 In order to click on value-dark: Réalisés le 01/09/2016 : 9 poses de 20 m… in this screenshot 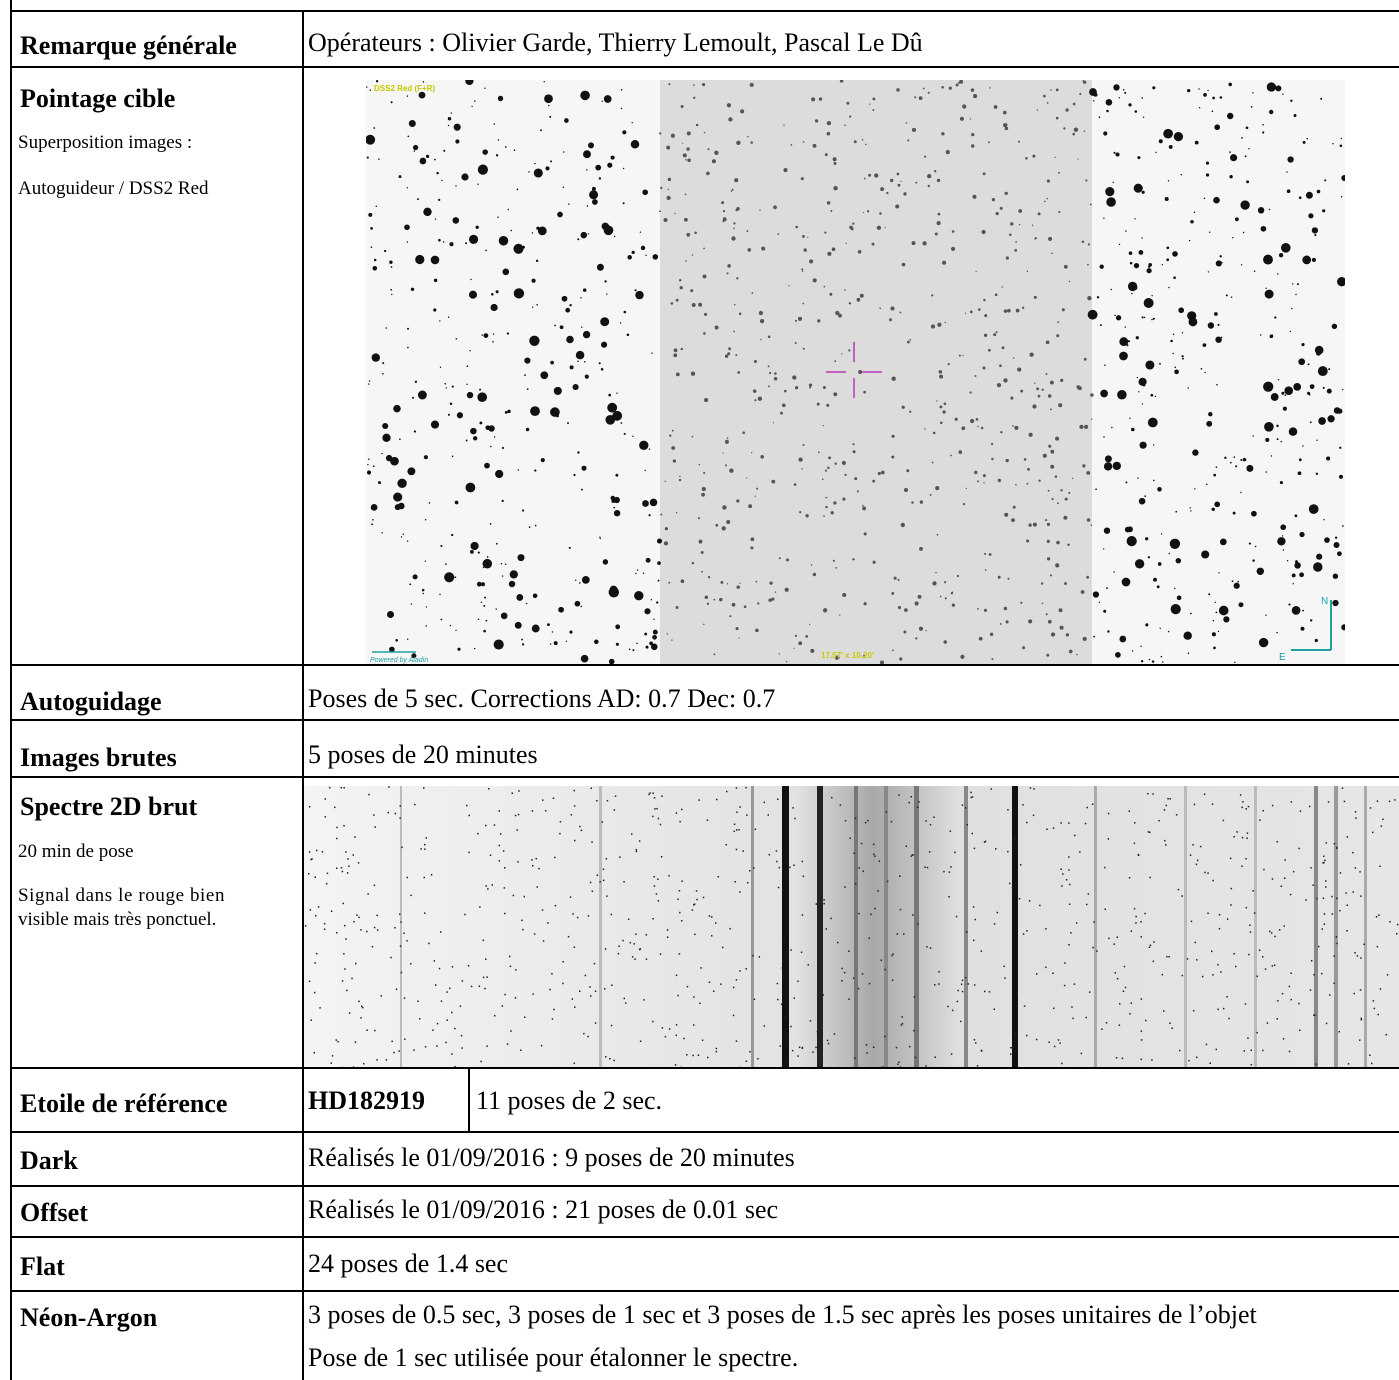, I will do `click(551, 1157)`.